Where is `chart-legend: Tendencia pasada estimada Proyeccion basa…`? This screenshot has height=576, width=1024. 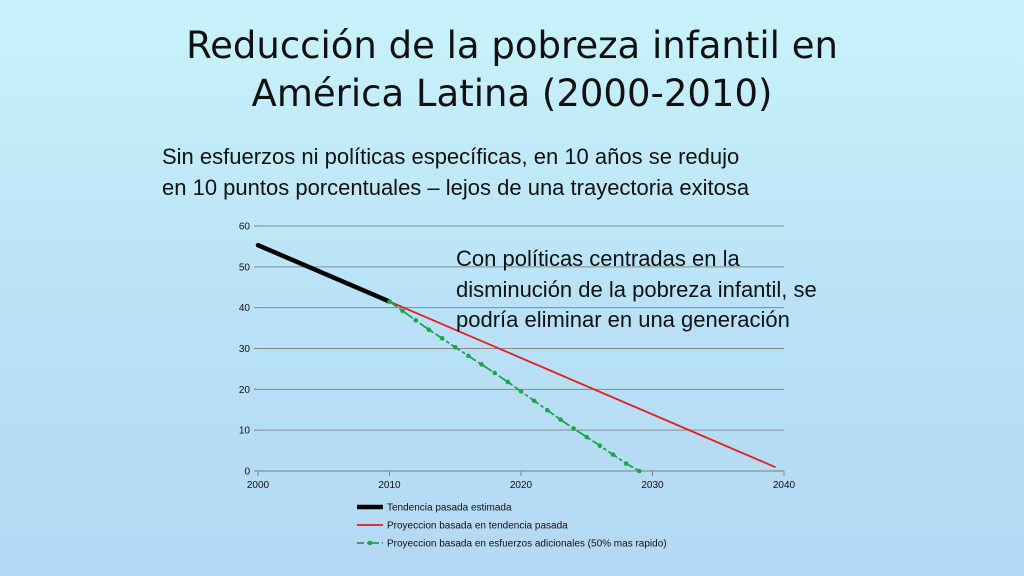 chart-legend: Tendencia pasada estimada Proyeccion basa… is located at coordinates (512, 526).